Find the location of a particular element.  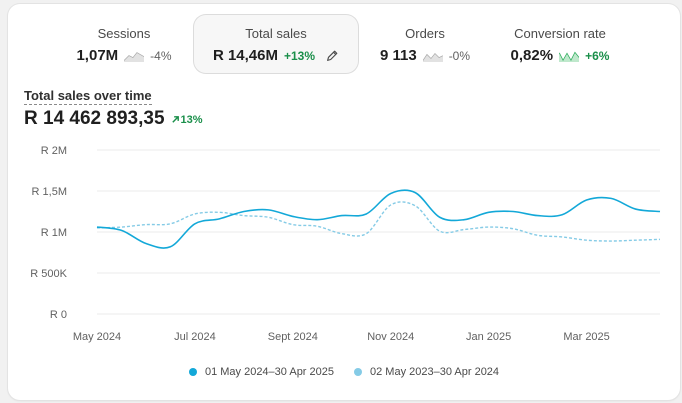

legend-item-current: 01 May 2024–30 Apr 2025 is located at coordinates (261, 372).